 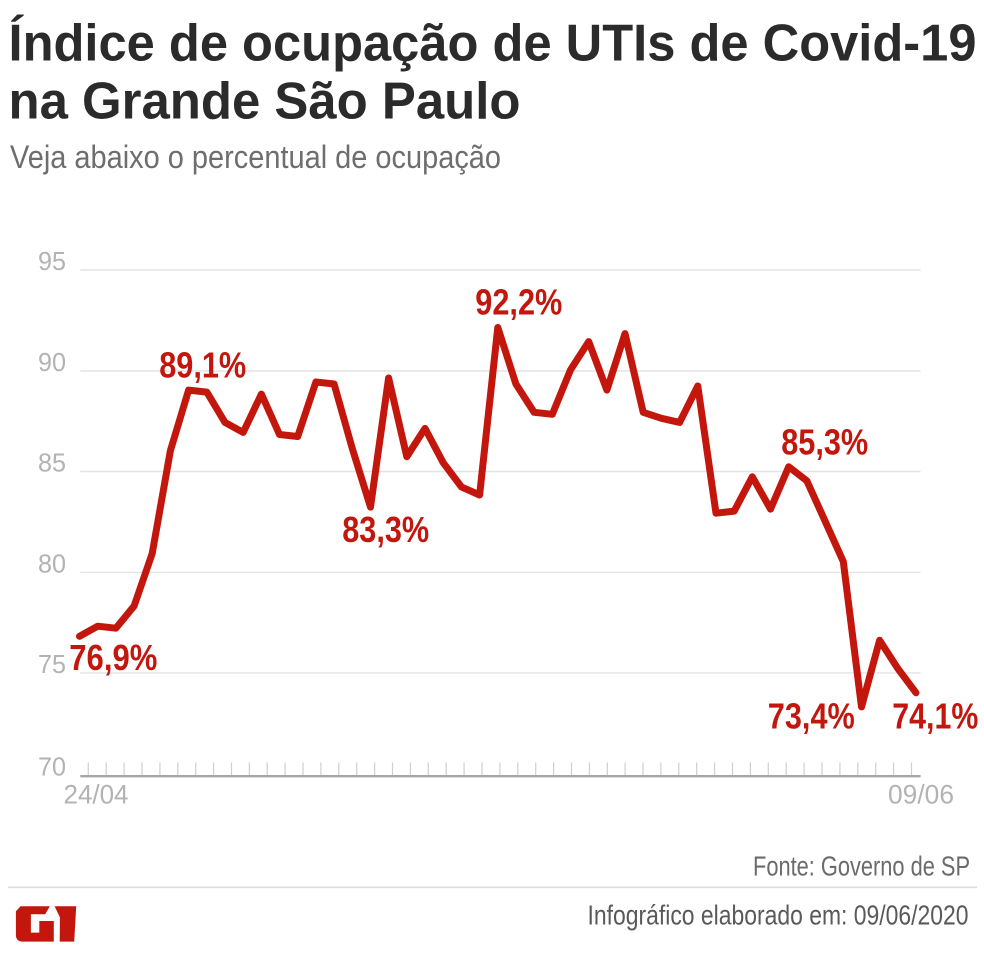 I want to click on svg-text:Índice de ocupação de UTIs de: Índice de ocupação de UTIs de Covid-19, so click(x=493, y=43).